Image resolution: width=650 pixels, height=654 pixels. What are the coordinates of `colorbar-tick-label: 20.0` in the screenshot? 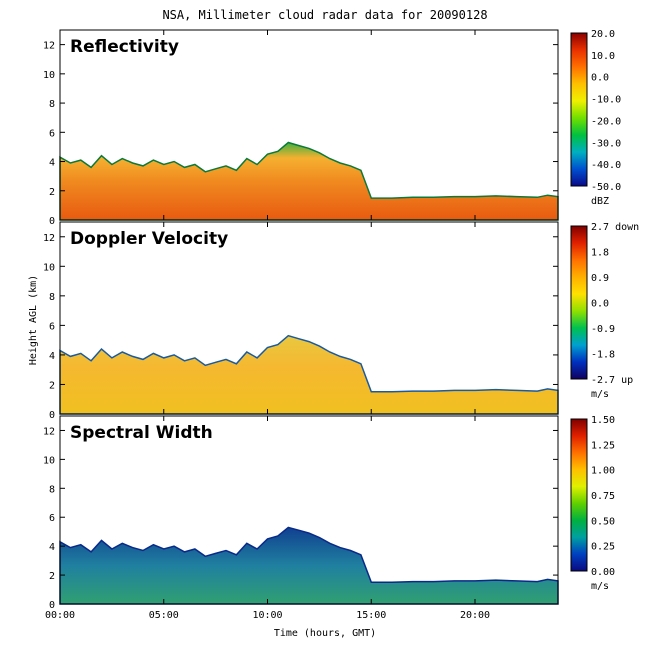 It's located at (603, 34).